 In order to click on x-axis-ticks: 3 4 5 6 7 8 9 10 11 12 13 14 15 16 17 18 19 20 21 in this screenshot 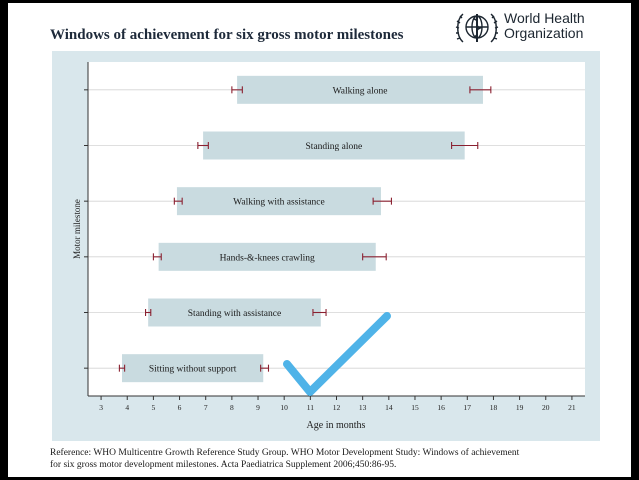, I will do `click(337, 404)`.